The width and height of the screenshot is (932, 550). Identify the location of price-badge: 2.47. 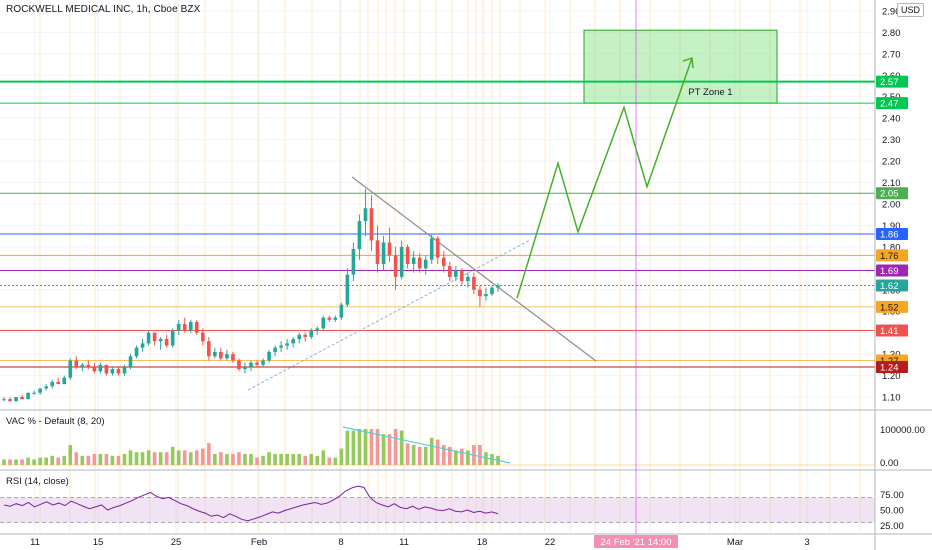
(892, 103).